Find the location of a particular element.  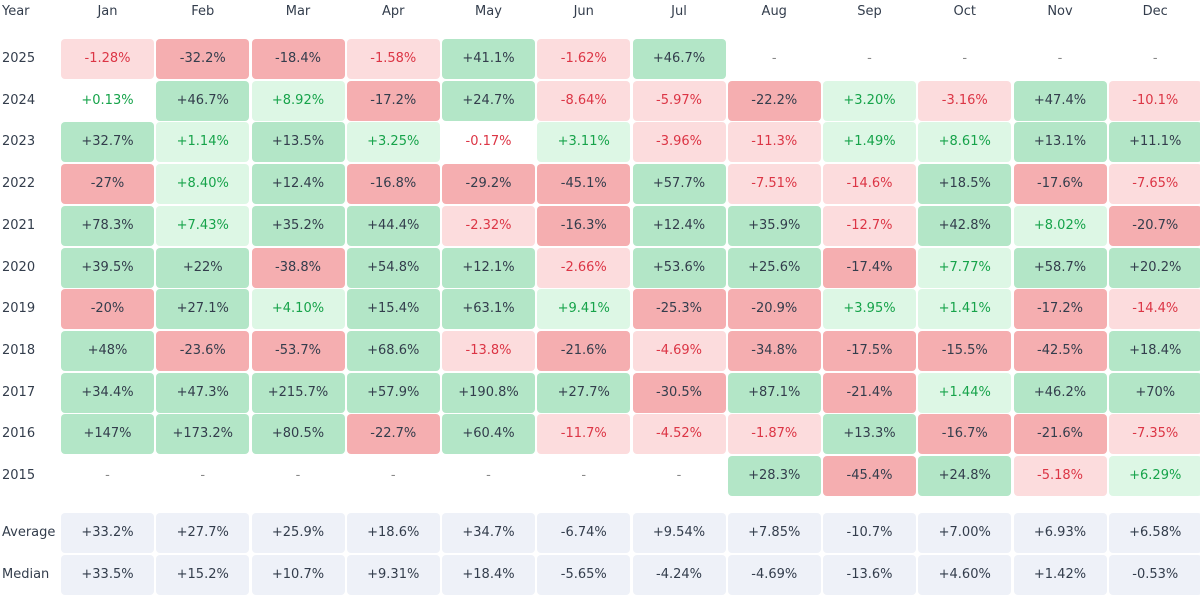

heatmap-cell-2022-jul: +57.7% is located at coordinates (679, 184).